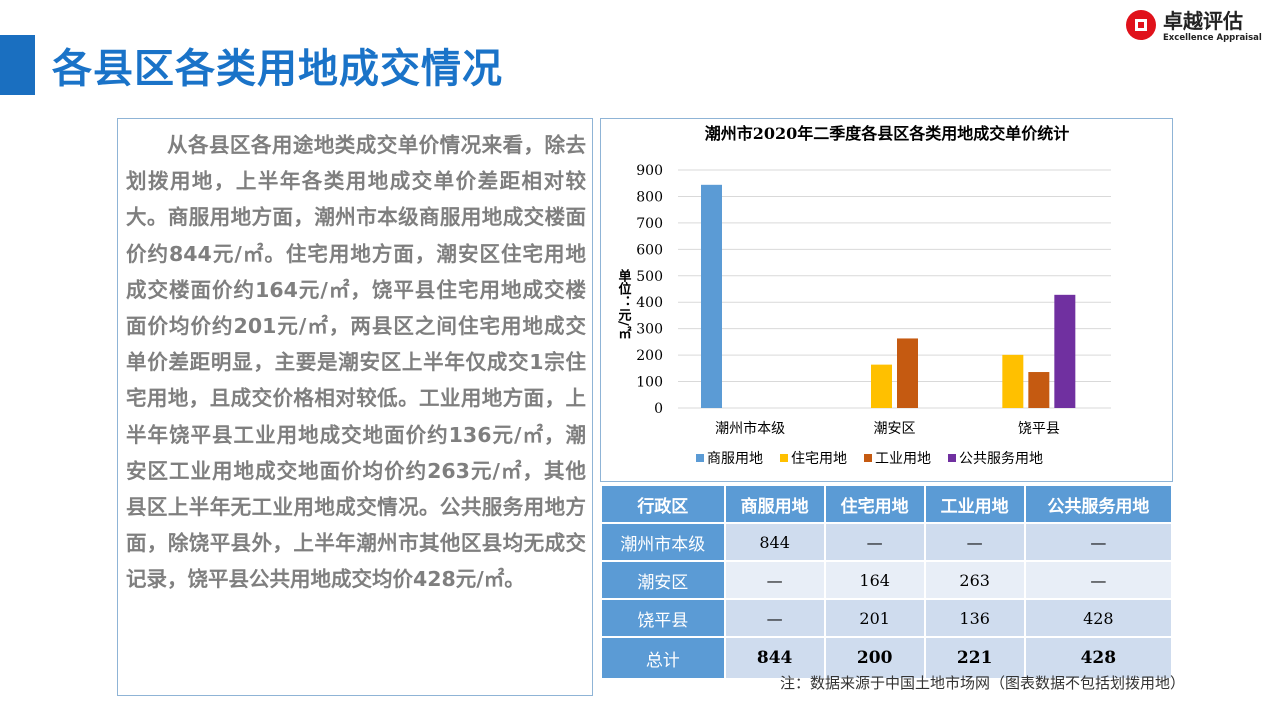 The width and height of the screenshot is (1280, 720). I want to click on source-note: 注：数据来源于中国土地市场网（图表数据不包括划拨用地）, so click(982, 683).